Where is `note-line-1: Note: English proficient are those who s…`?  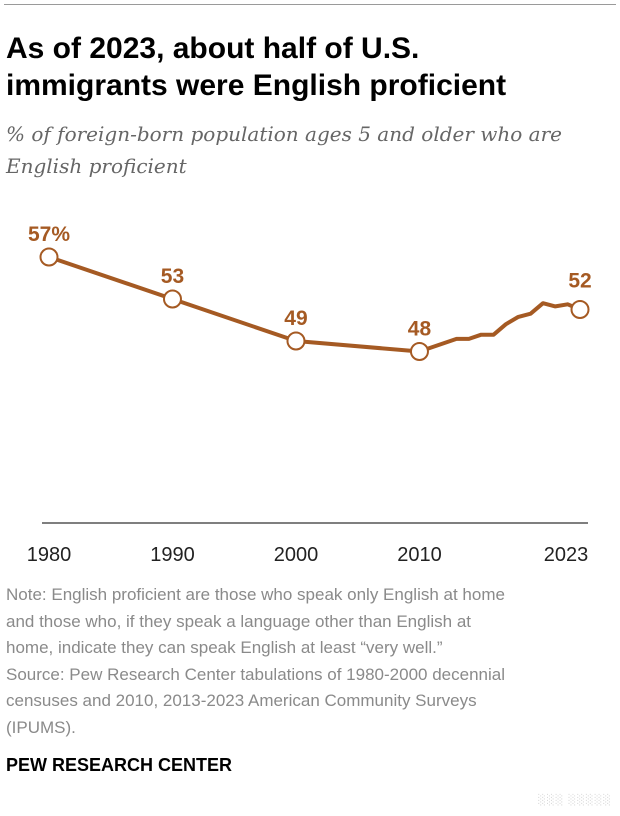
note-line-1: Note: English proficient are those who s… is located at coordinates (255, 594).